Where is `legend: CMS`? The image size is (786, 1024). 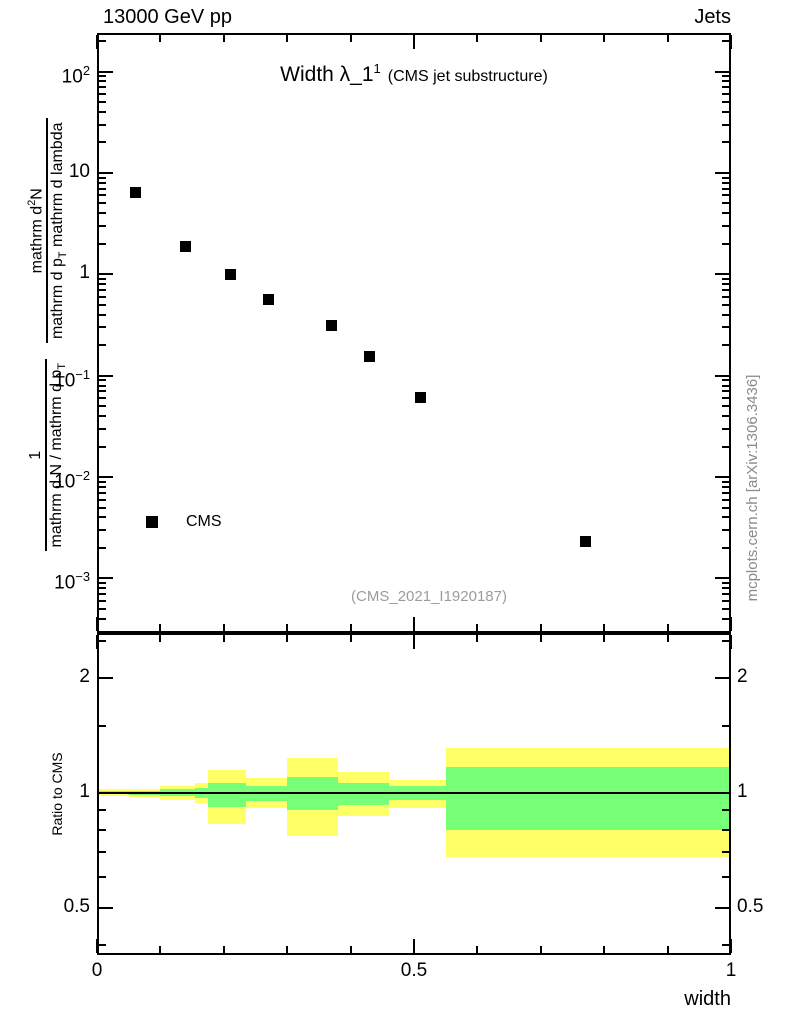
legend: CMS is located at coordinates (184, 522).